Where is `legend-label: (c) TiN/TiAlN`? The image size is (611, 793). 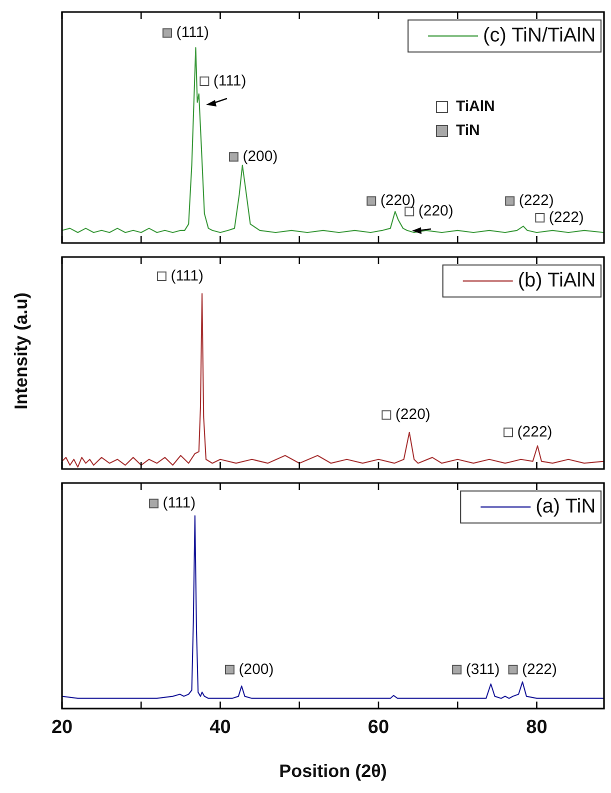
legend-label: (c) TiN/TiAlN is located at coordinates (539, 35).